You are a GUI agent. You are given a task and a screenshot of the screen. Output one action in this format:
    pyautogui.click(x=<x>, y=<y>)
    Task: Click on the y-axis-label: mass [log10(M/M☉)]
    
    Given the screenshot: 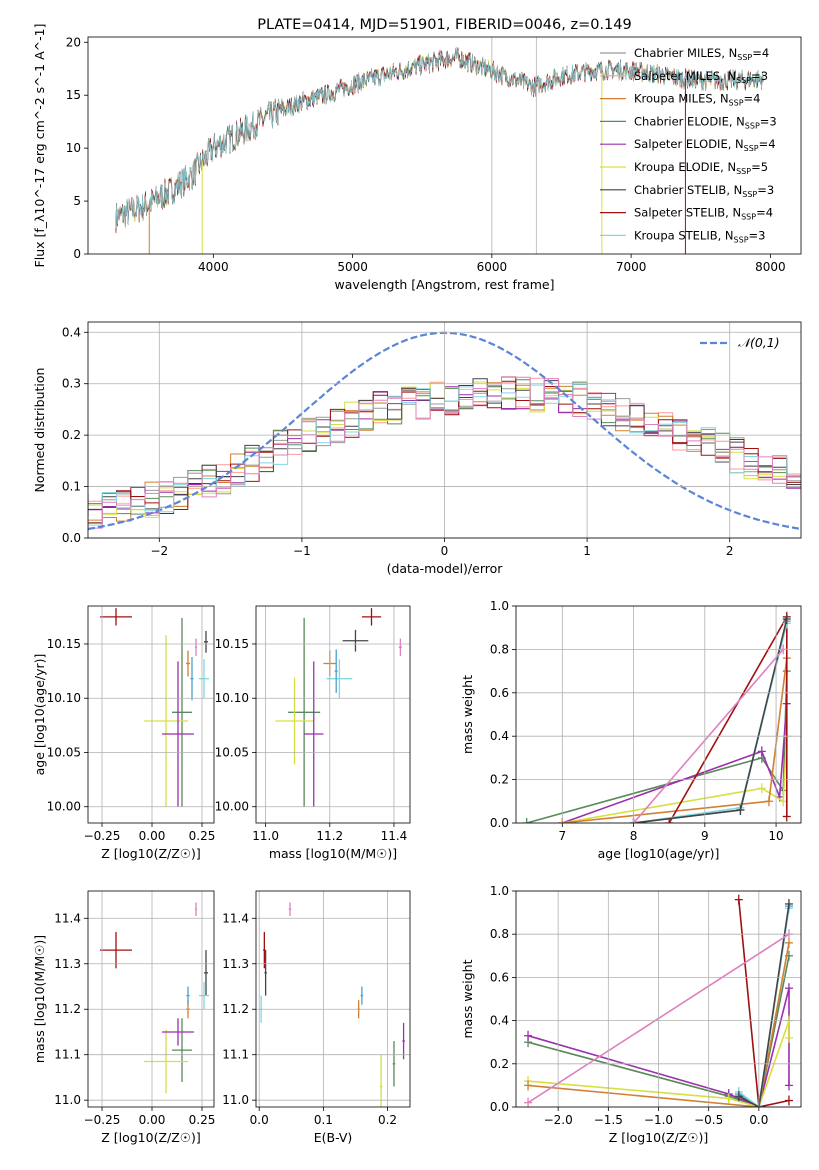 What is the action you would take?
    pyautogui.click(x=39, y=999)
    